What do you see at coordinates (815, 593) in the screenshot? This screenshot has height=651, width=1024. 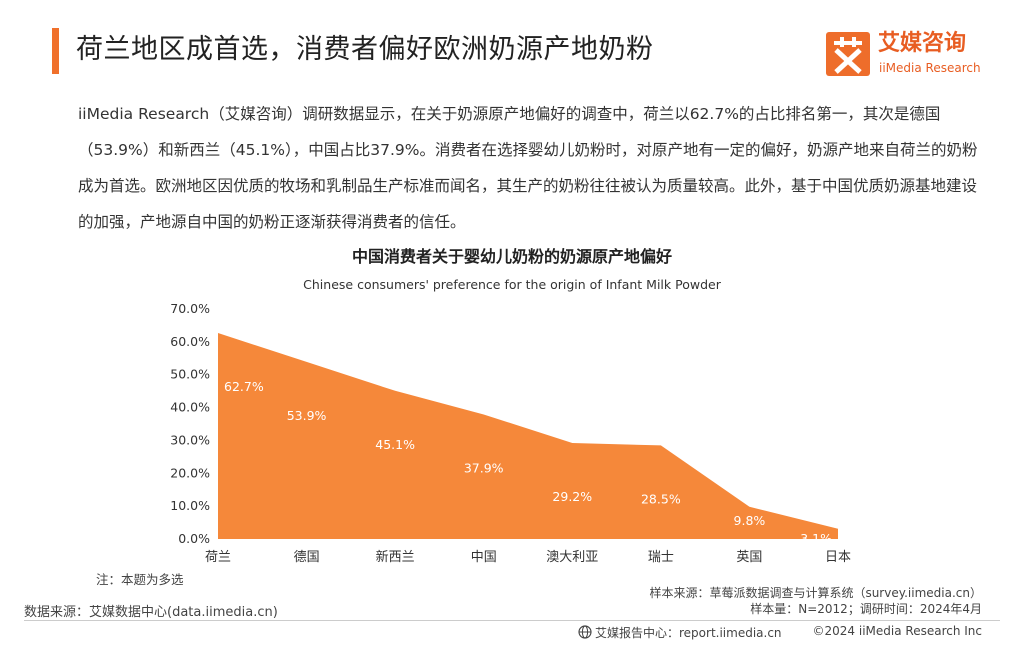 I see `sample-source: 样本来源：草莓派数据调查与计算系统（survey.iimedia.cn）` at bounding box center [815, 593].